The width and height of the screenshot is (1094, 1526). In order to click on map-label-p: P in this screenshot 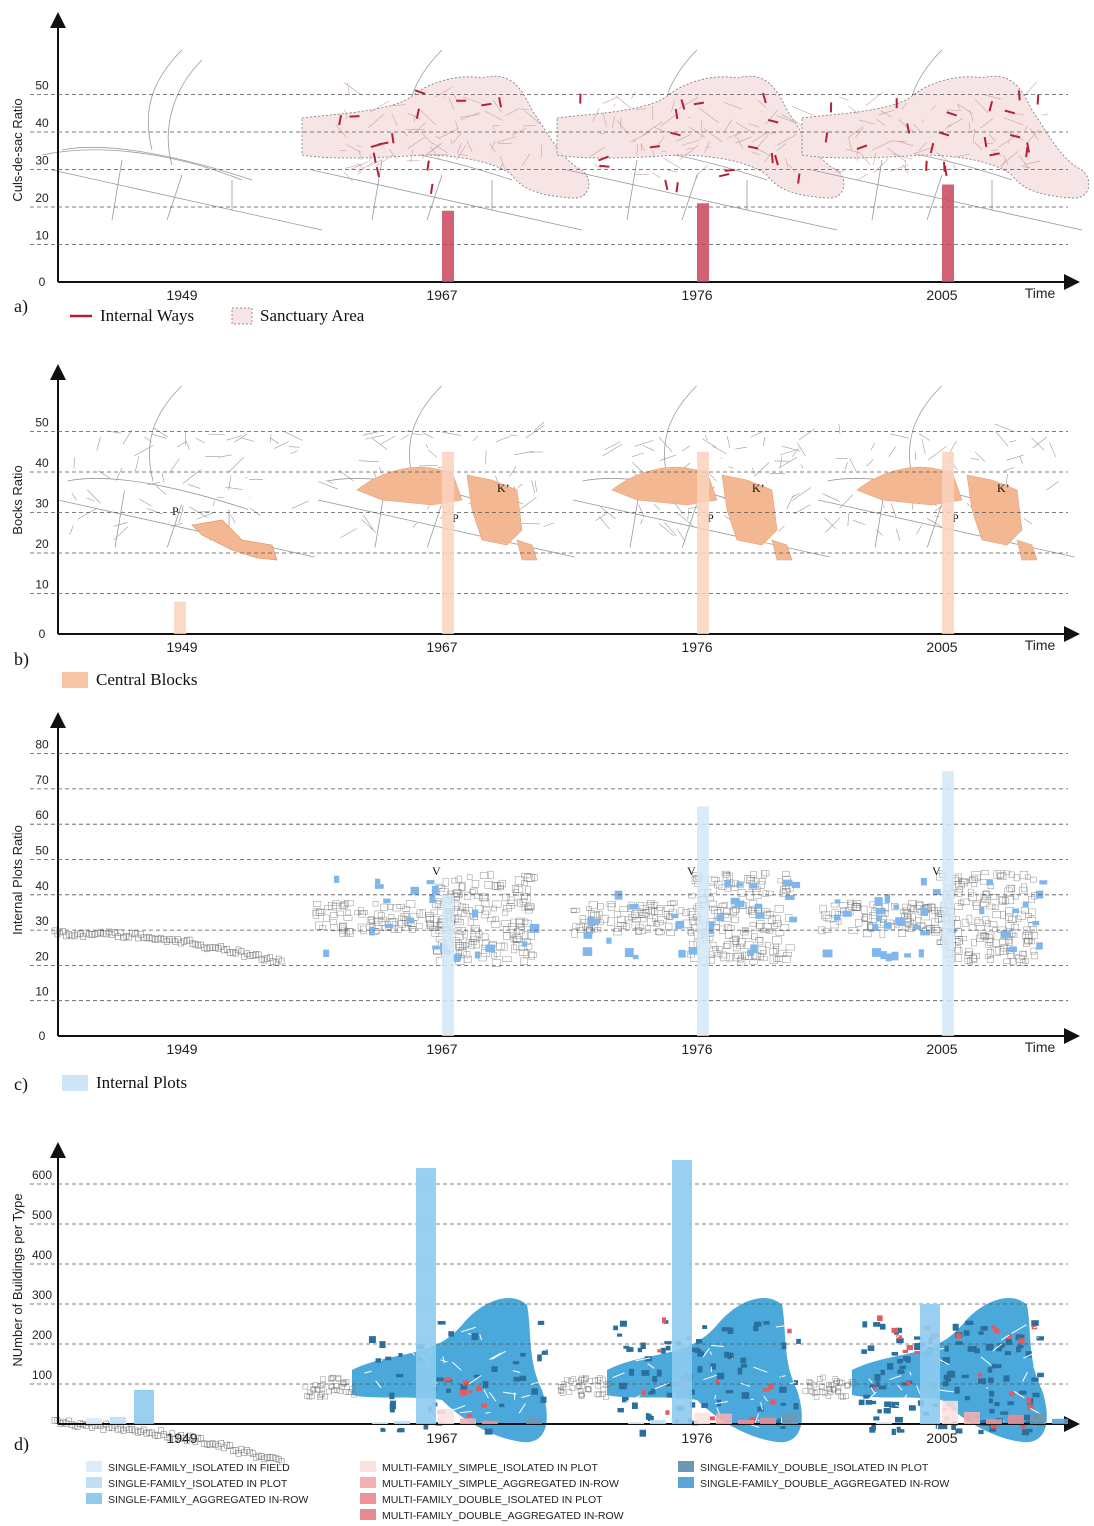, I will do `click(710, 518)`.